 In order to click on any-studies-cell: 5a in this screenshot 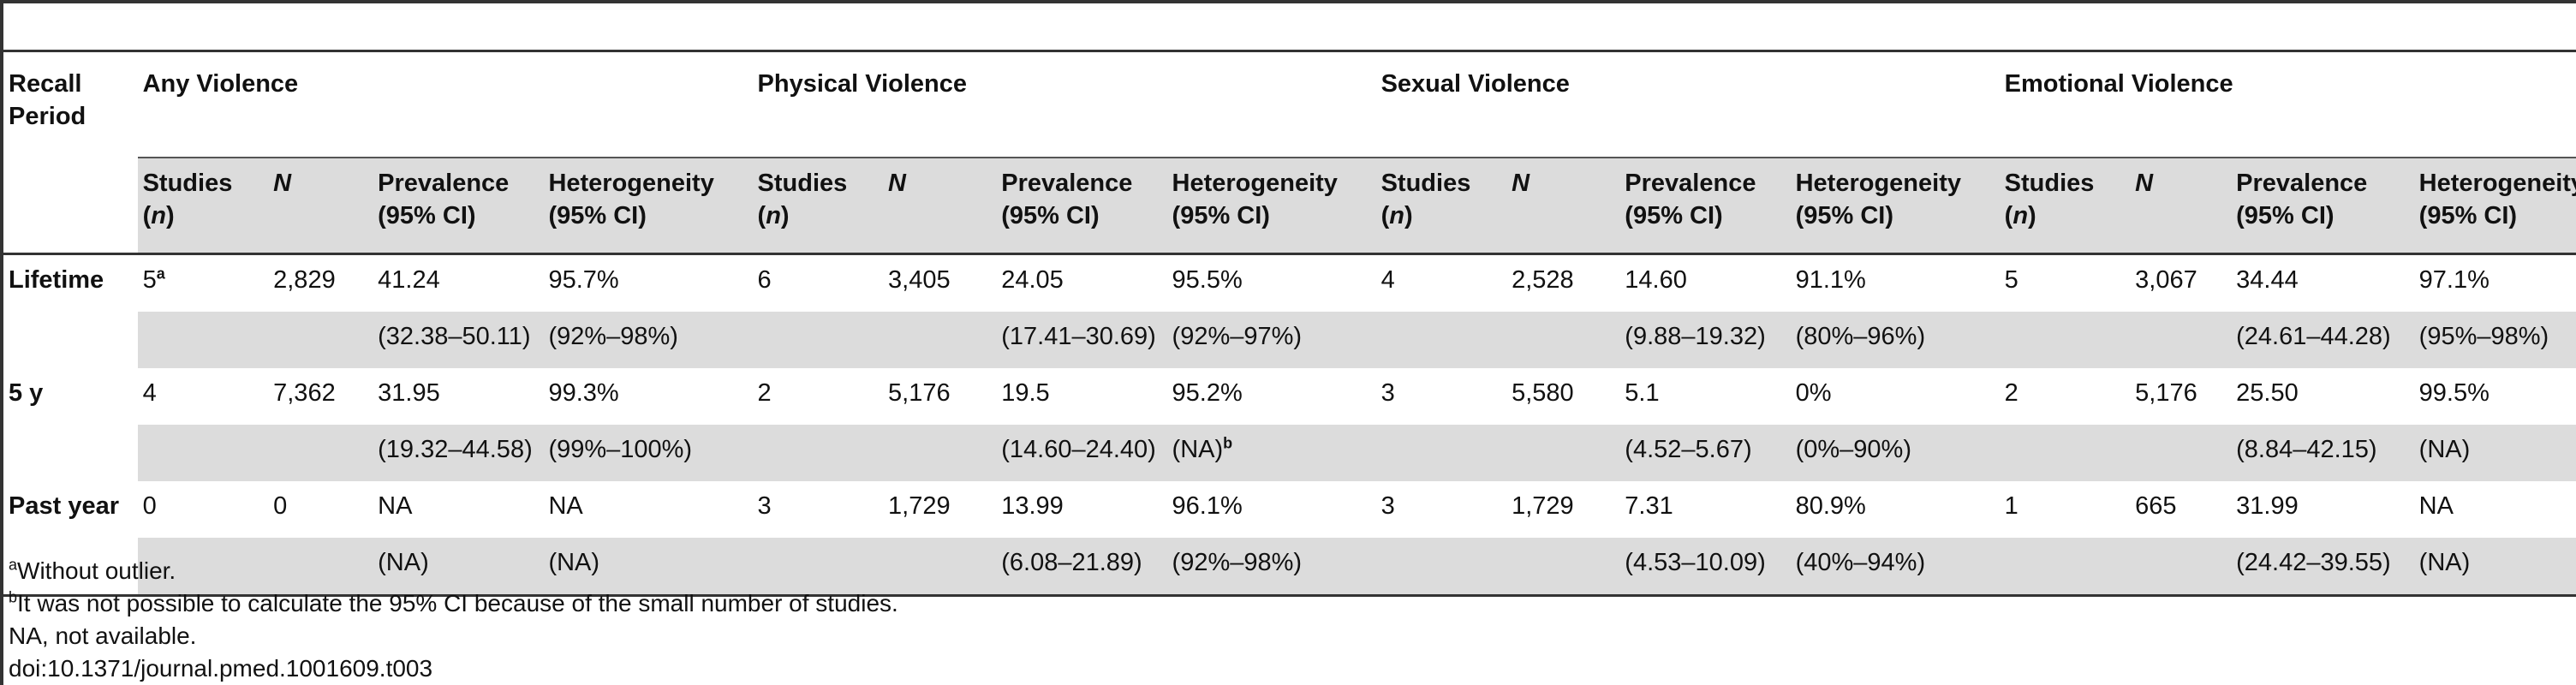, I will do `click(153, 279)`.